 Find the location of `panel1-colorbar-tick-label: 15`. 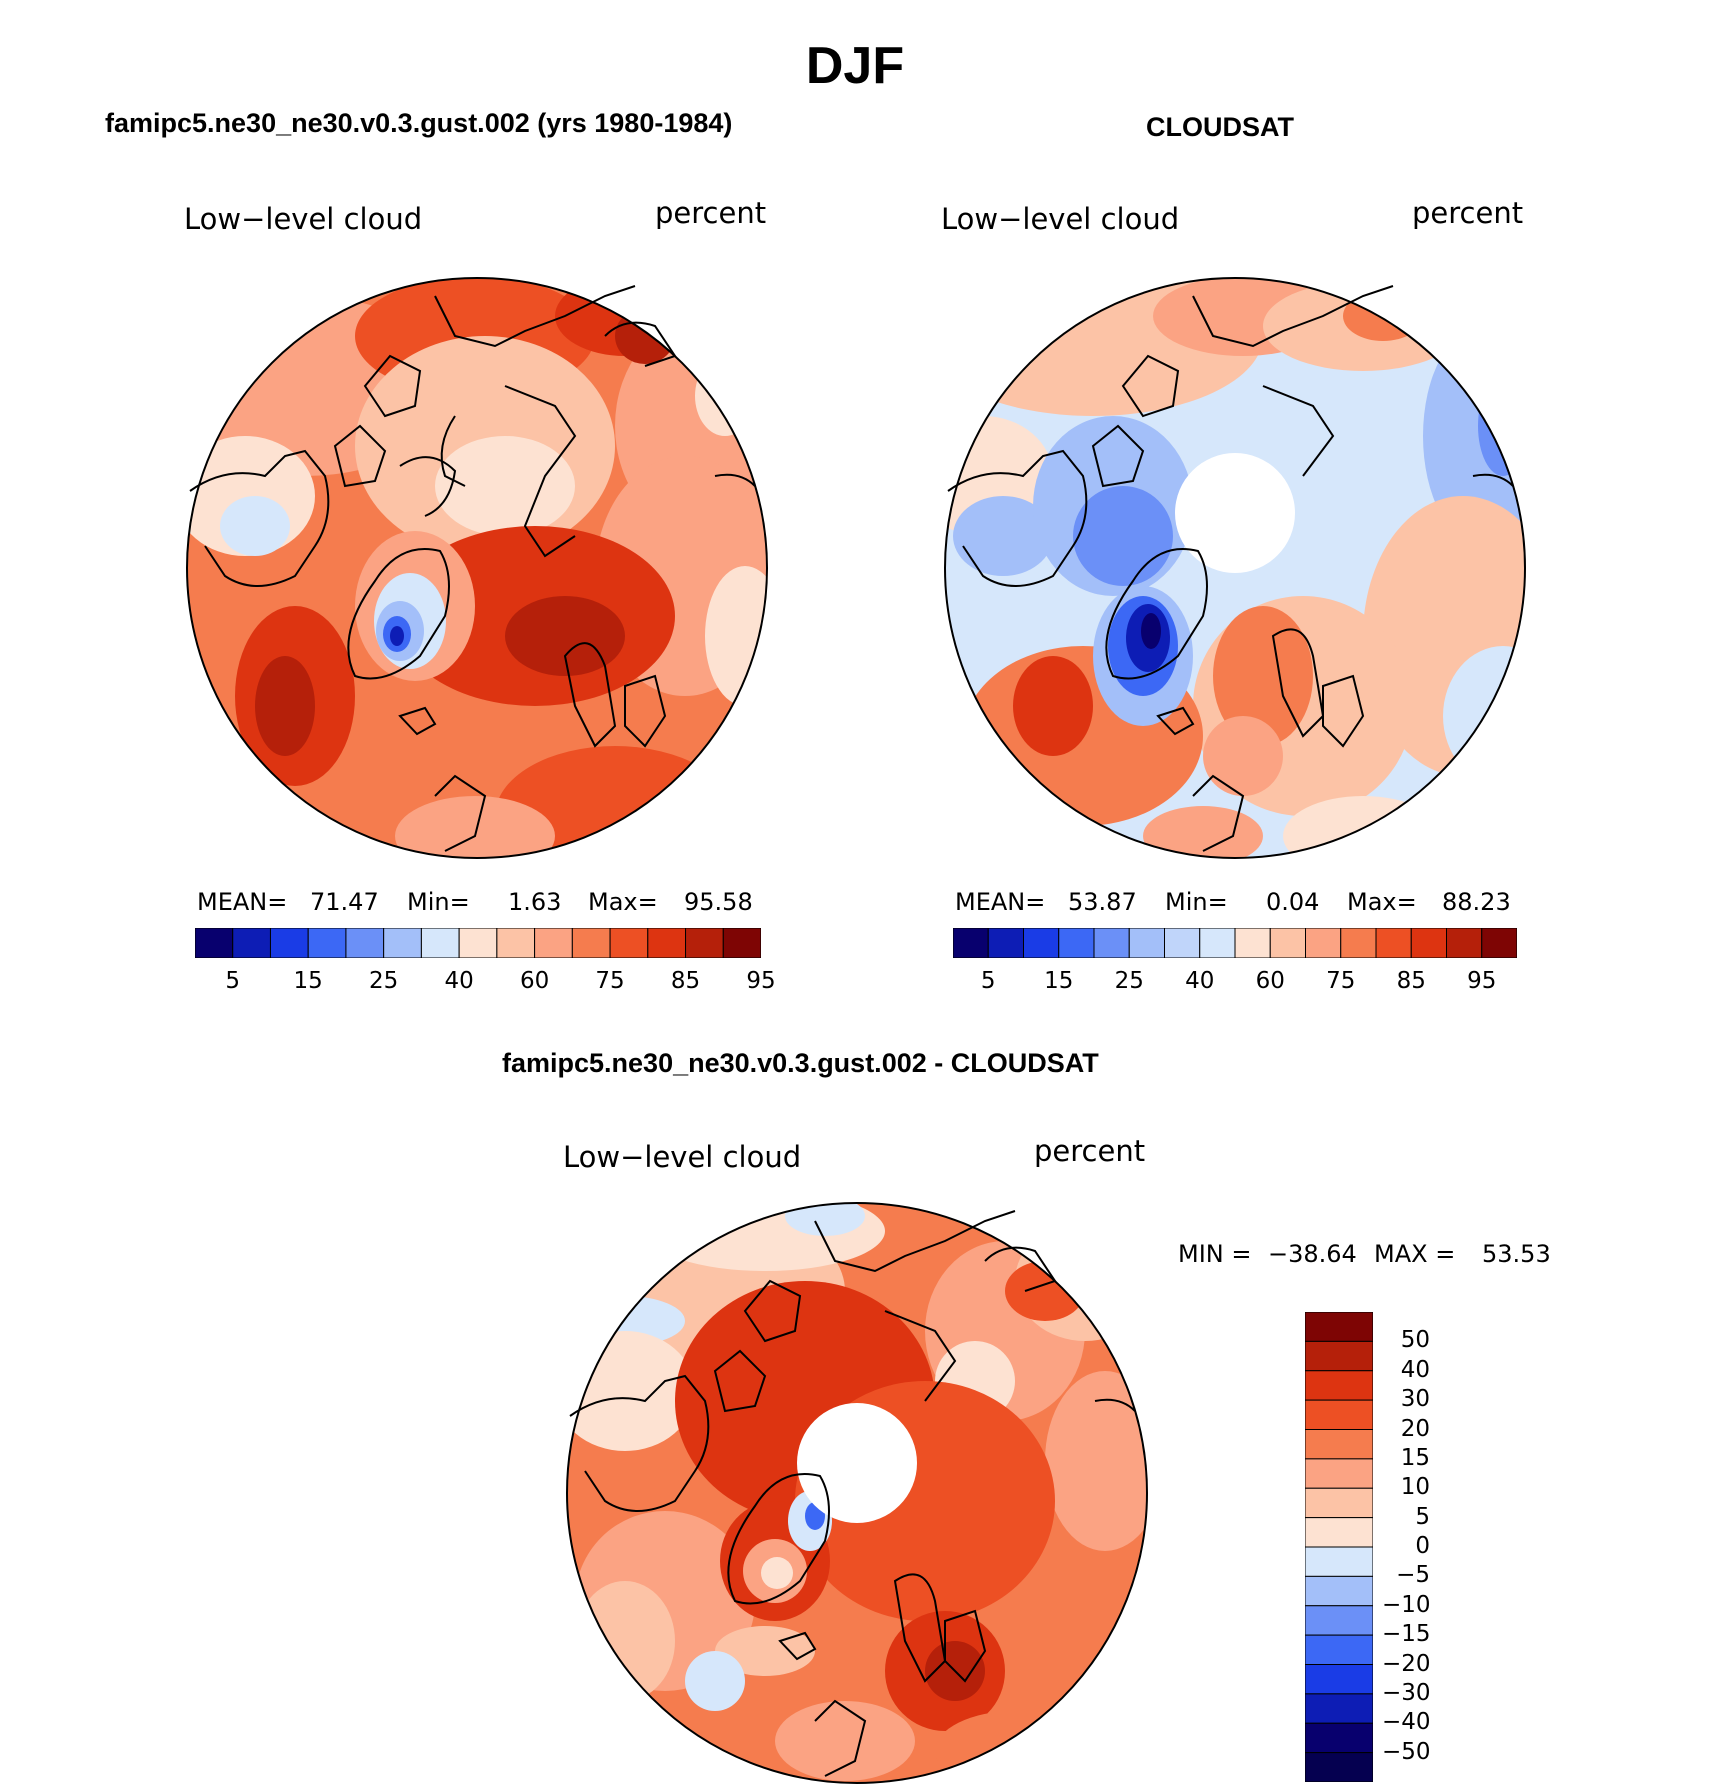

panel1-colorbar-tick-label: 15 is located at coordinates (308, 981).